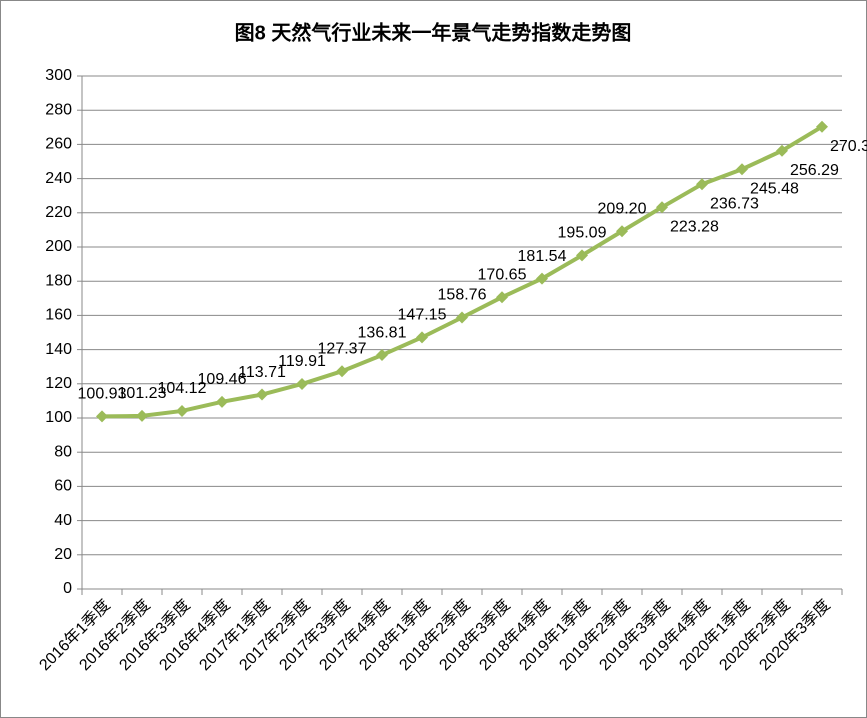  What do you see at coordinates (542, 256) in the screenshot?
I see `data-label: 181.54` at bounding box center [542, 256].